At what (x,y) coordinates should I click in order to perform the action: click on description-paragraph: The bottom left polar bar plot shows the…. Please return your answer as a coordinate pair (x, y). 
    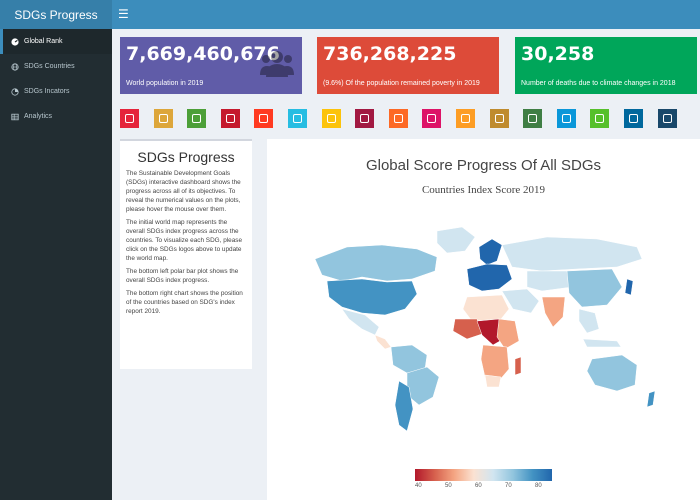
    Looking at the image, I should click on (182, 276).